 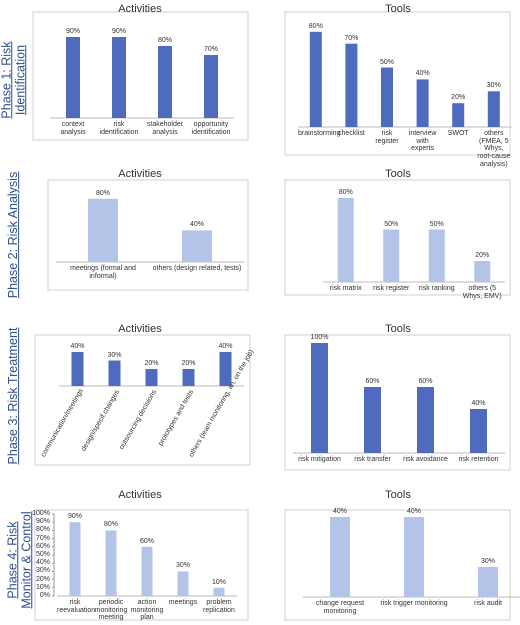 I want to click on y-tick-label: 20%, so click(x=42, y=579).